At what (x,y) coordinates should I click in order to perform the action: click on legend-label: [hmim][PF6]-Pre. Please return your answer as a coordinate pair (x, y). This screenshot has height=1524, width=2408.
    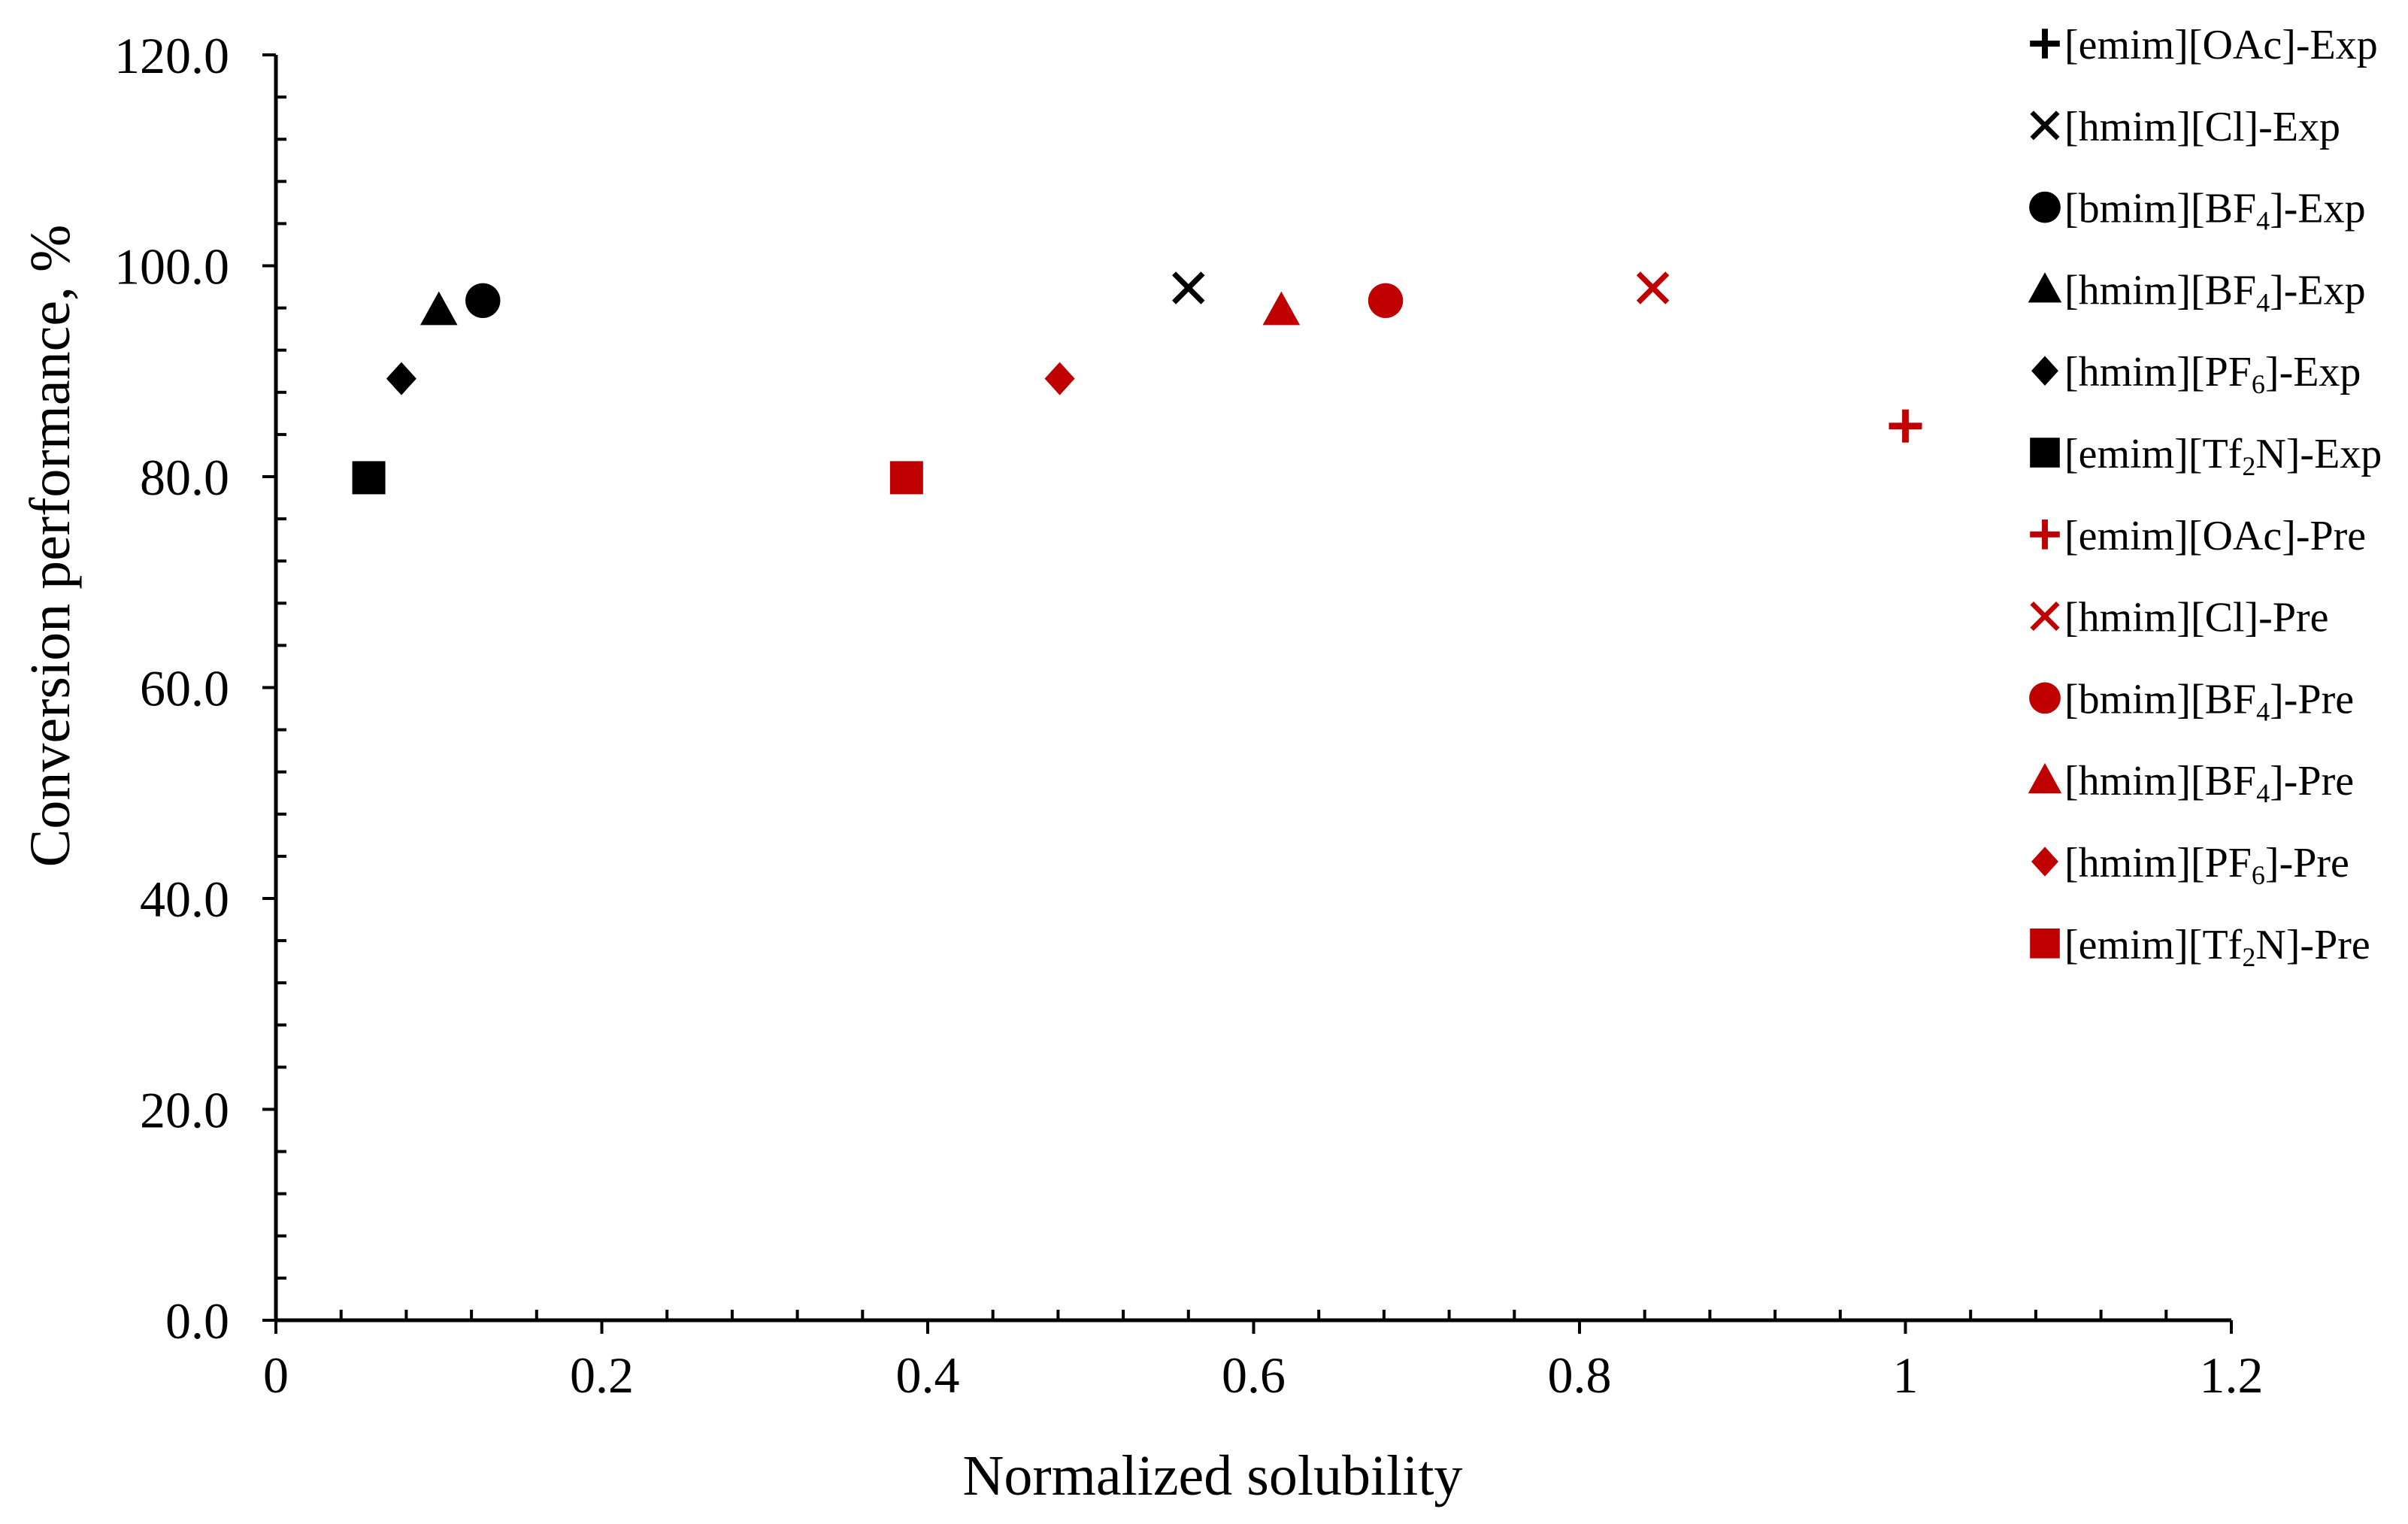
    Looking at the image, I should click on (2206, 865).